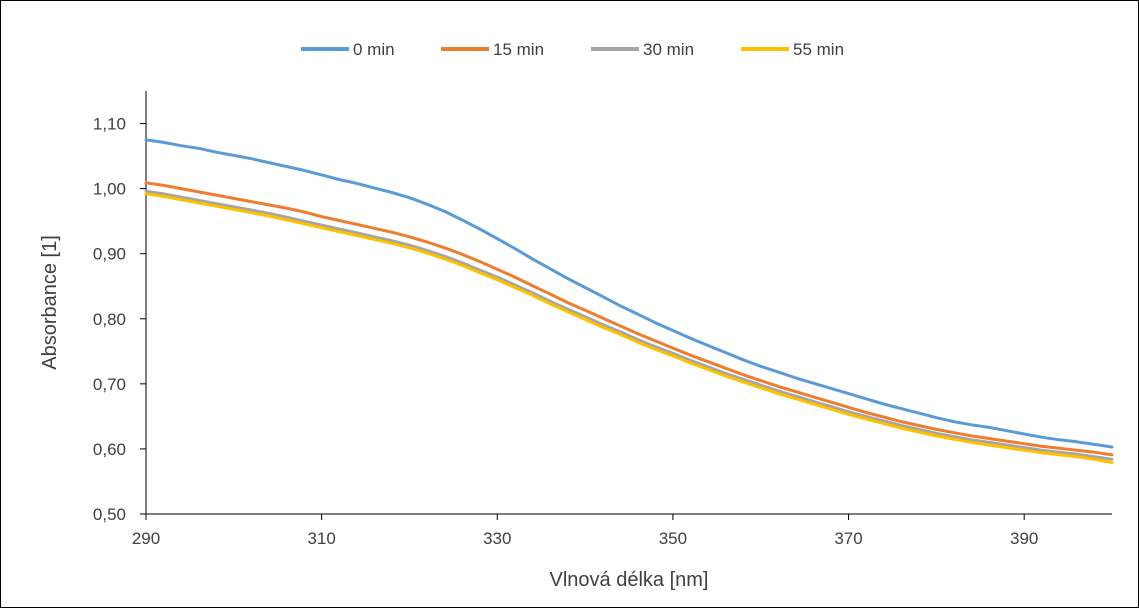 This screenshot has height=612, width=1139. Describe the element at coordinates (585, 531) in the screenshot. I see `x-axis-ticks: 290 310 330 350 370 390` at that location.